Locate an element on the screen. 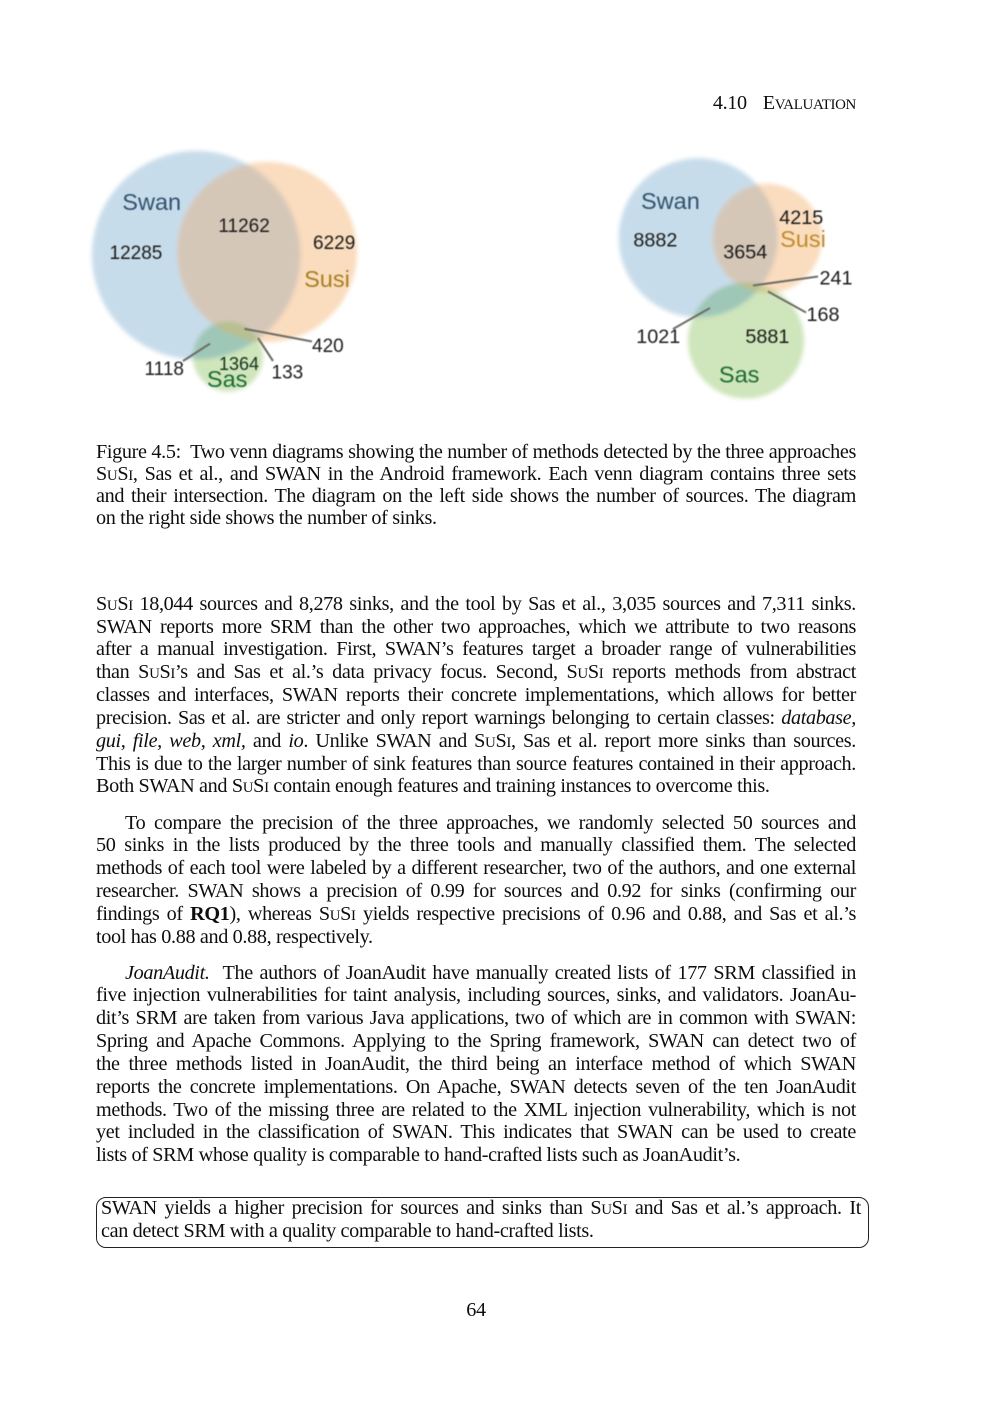  svg-text: 1021 is located at coordinates (658, 337).